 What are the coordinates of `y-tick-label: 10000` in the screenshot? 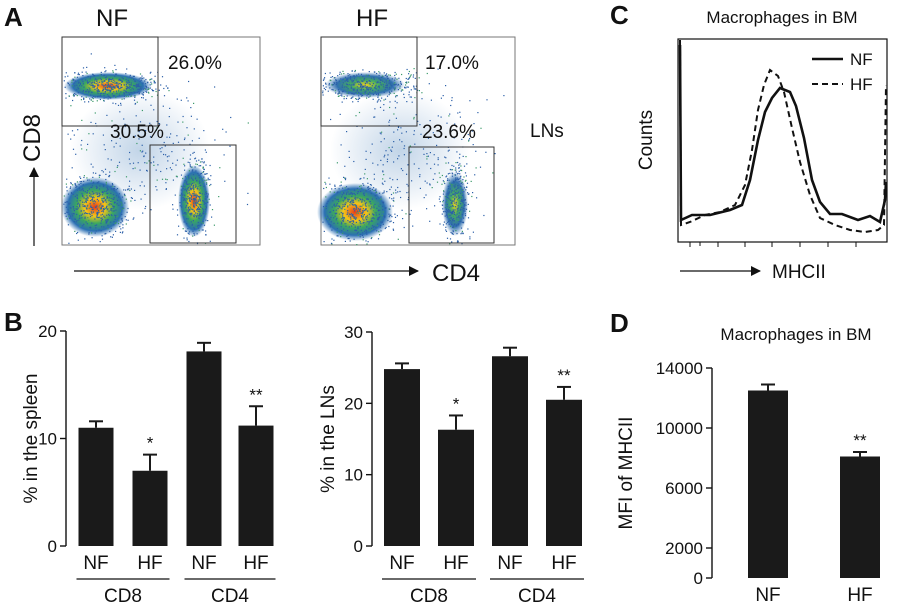 It's located at (679, 428).